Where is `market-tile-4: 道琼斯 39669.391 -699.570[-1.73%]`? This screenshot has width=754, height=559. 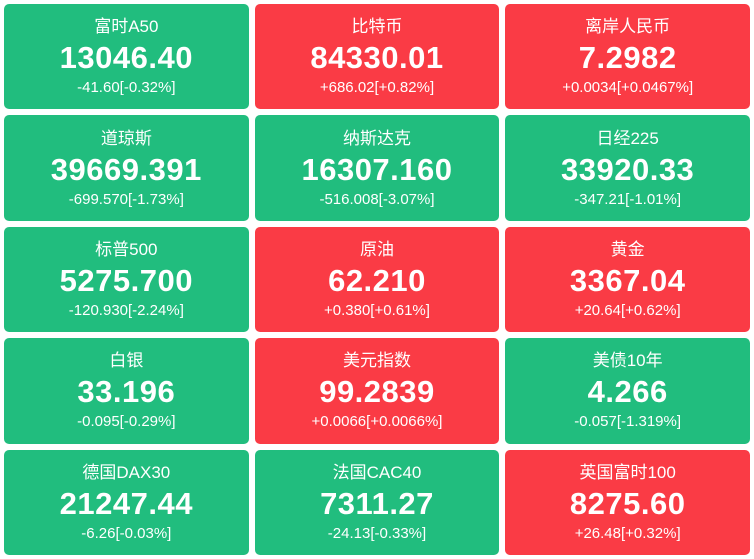
market-tile-4: 道琼斯 39669.391 -699.570[-1.73%] is located at coordinates (126, 168).